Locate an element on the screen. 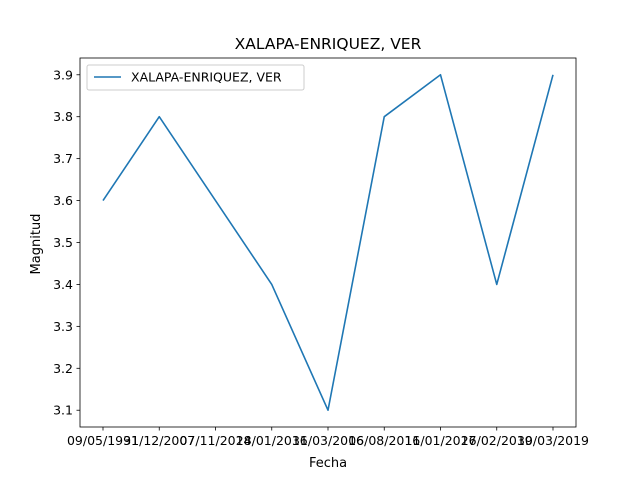 This screenshot has height=480, width=640. x-tick-label: 07/11/2014 is located at coordinates (215, 440).